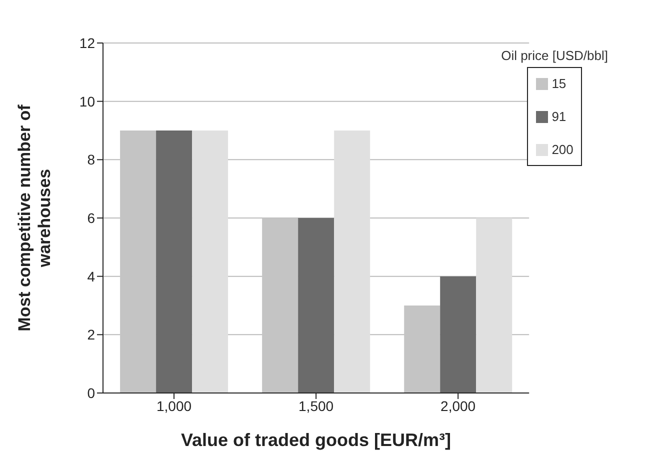  What do you see at coordinates (554, 55) in the screenshot?
I see `legend-title: Oil price [USD/bbl]` at bounding box center [554, 55].